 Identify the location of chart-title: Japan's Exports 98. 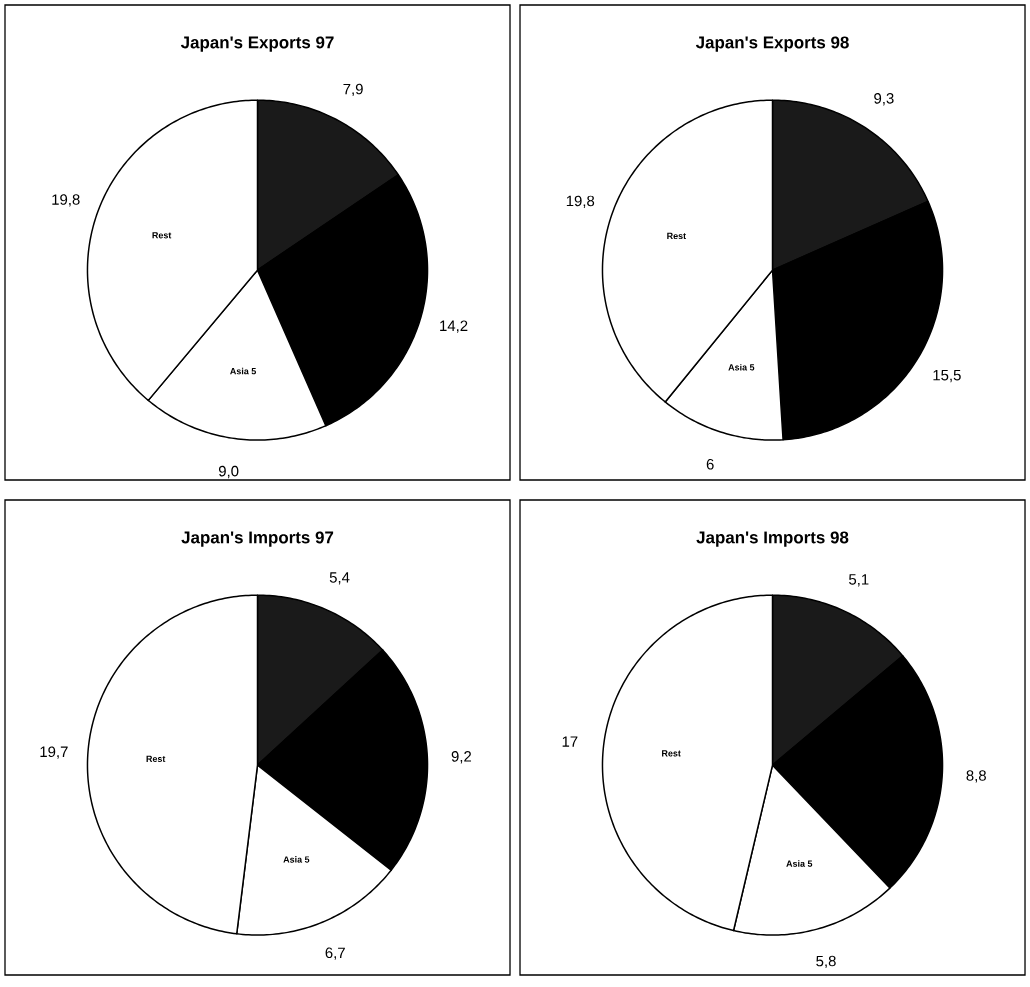
(772, 44).